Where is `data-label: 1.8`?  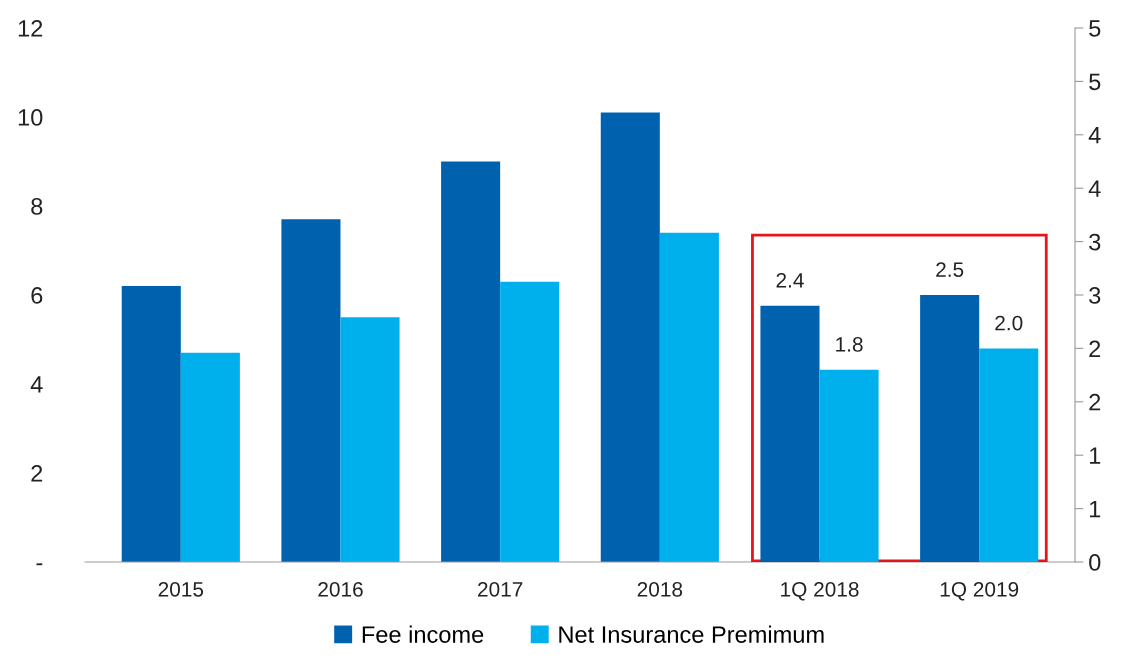 data-label: 1.8 is located at coordinates (849, 344).